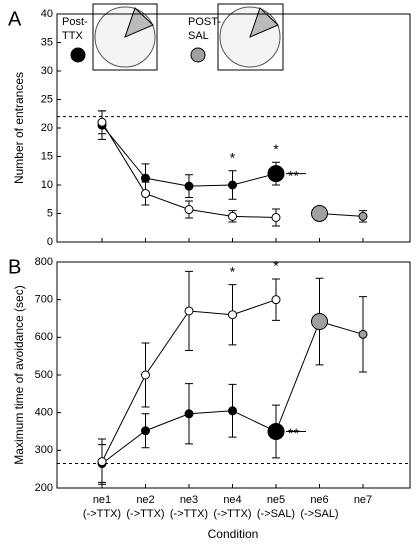 This screenshot has height=547, width=417. What do you see at coordinates (198, 36) in the screenshot?
I see `legend-label: SAL` at bounding box center [198, 36].